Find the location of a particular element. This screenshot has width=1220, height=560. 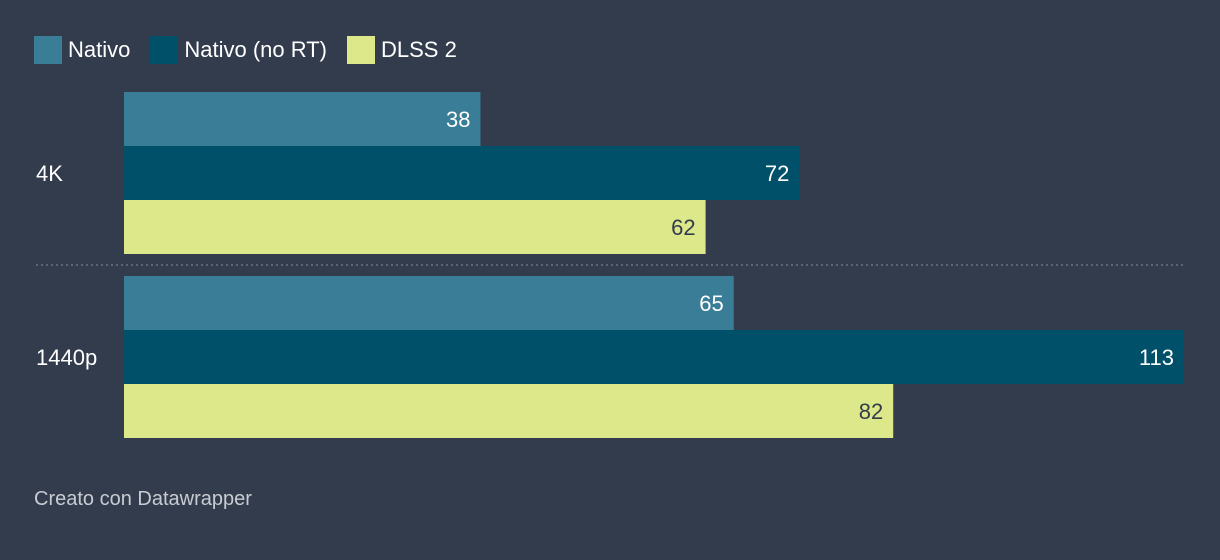

value-label-4k-nativo-no-rt: 72 is located at coordinates (777, 173).